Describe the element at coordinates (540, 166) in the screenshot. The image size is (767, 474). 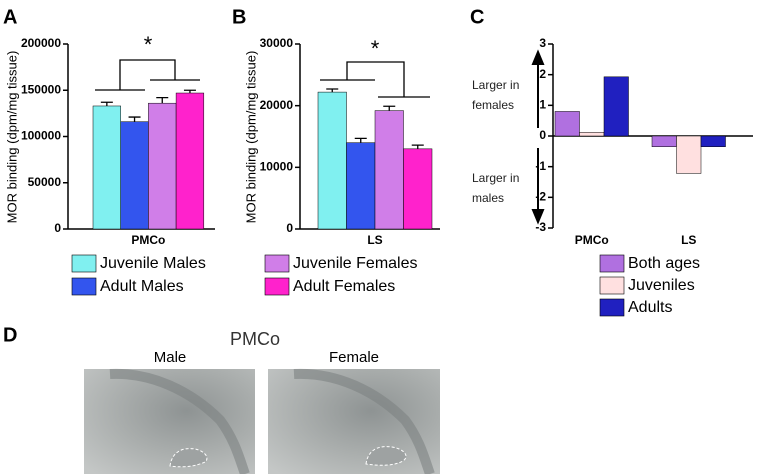
I see `y-tick-label: -1` at that location.